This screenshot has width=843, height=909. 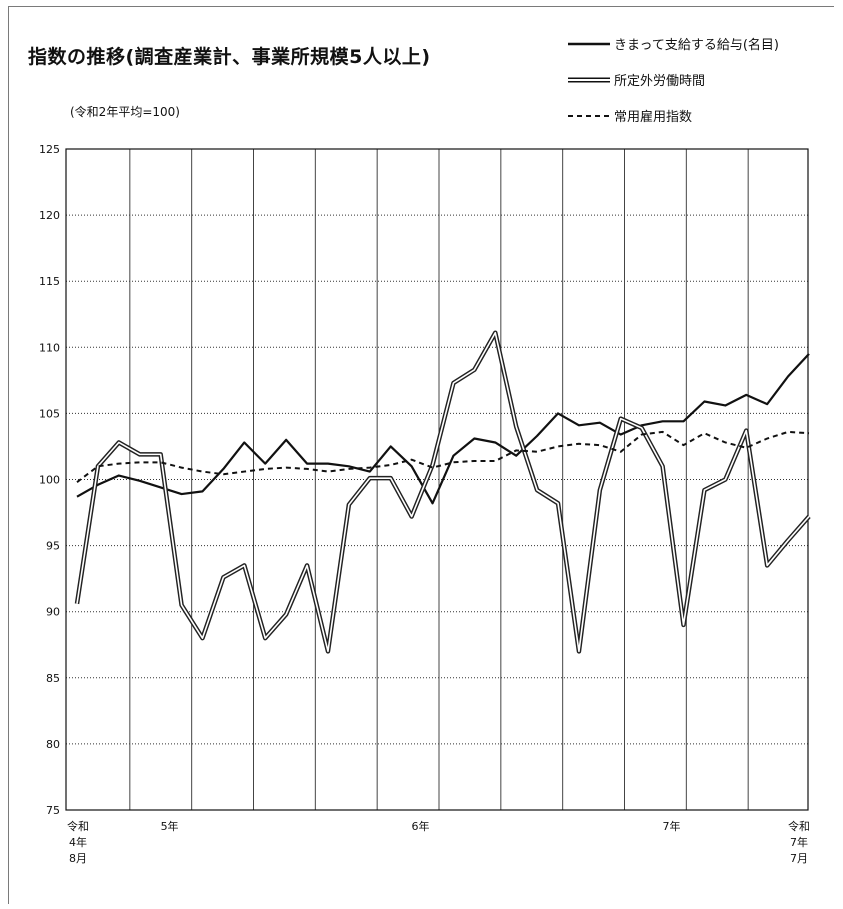 I want to click on y-tick-label: 80, so click(x=53, y=744).